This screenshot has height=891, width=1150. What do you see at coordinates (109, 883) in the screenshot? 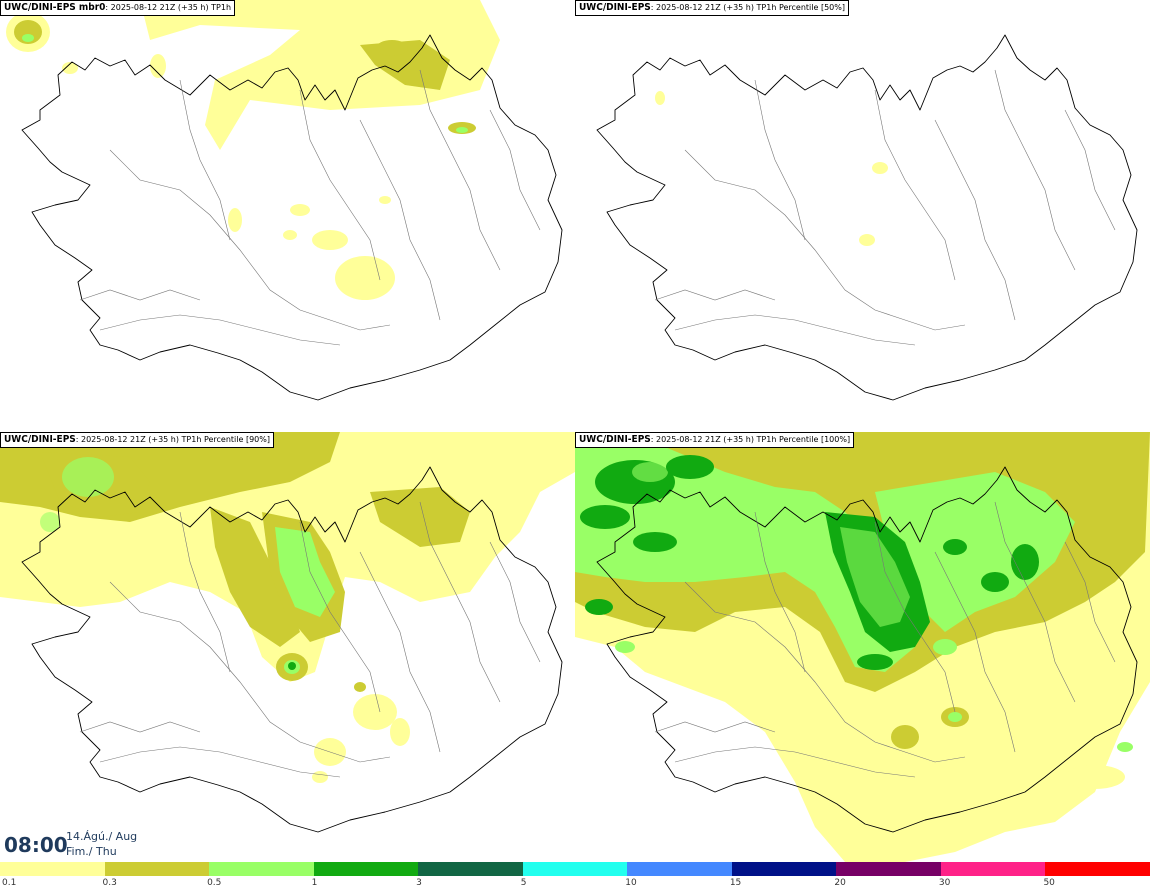
I see `legend-tick-label: 0.3` at bounding box center [109, 883].